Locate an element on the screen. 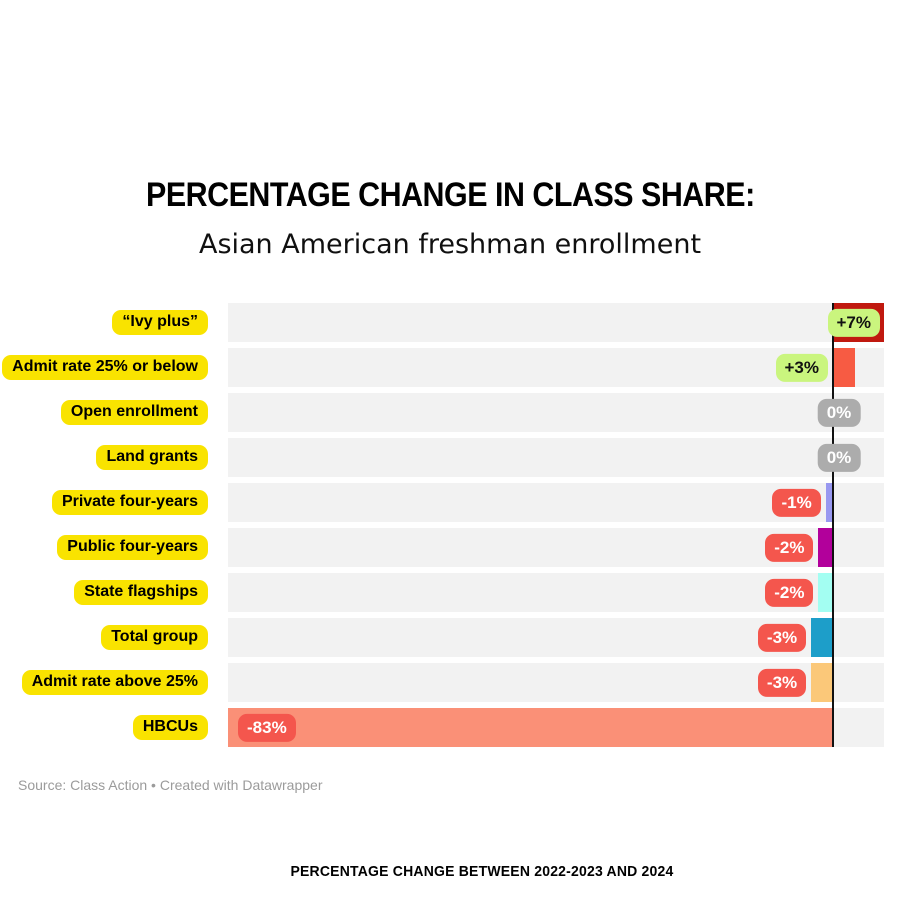 Image resolution: width=900 pixels, height=900 pixels. bar-track: -1% is located at coordinates (556, 502).